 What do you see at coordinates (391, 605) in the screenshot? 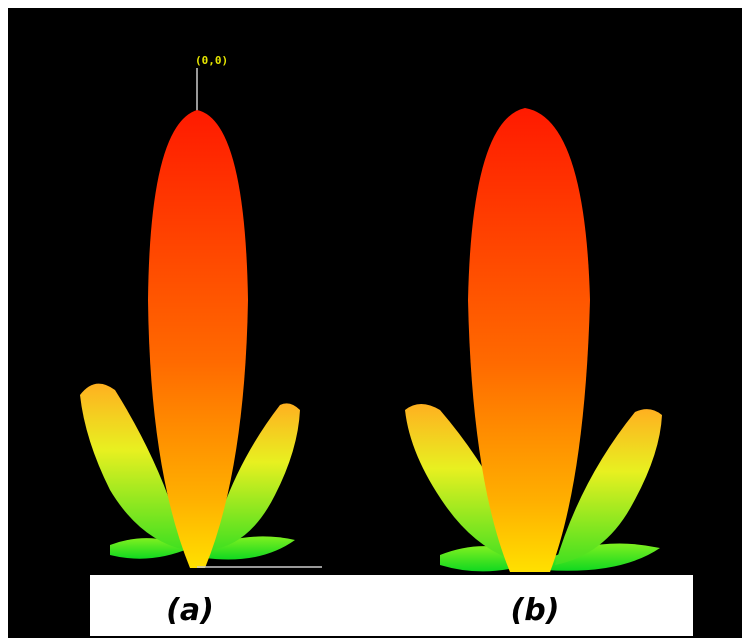
I see `caption-bar` at bounding box center [391, 605].